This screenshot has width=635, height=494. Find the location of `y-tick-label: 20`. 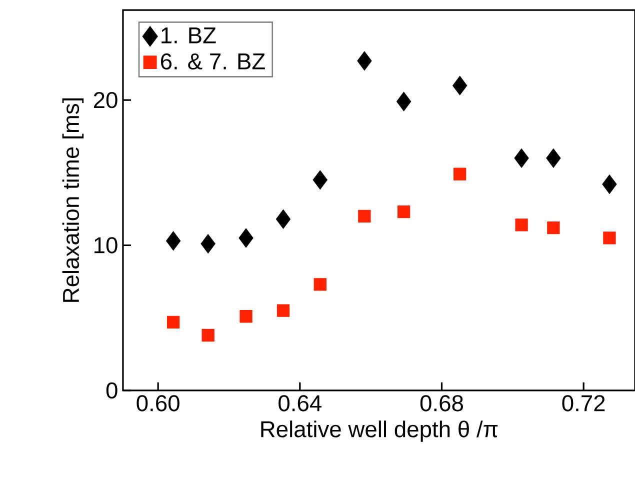

y-tick-label: 20 is located at coordinates (106, 100).